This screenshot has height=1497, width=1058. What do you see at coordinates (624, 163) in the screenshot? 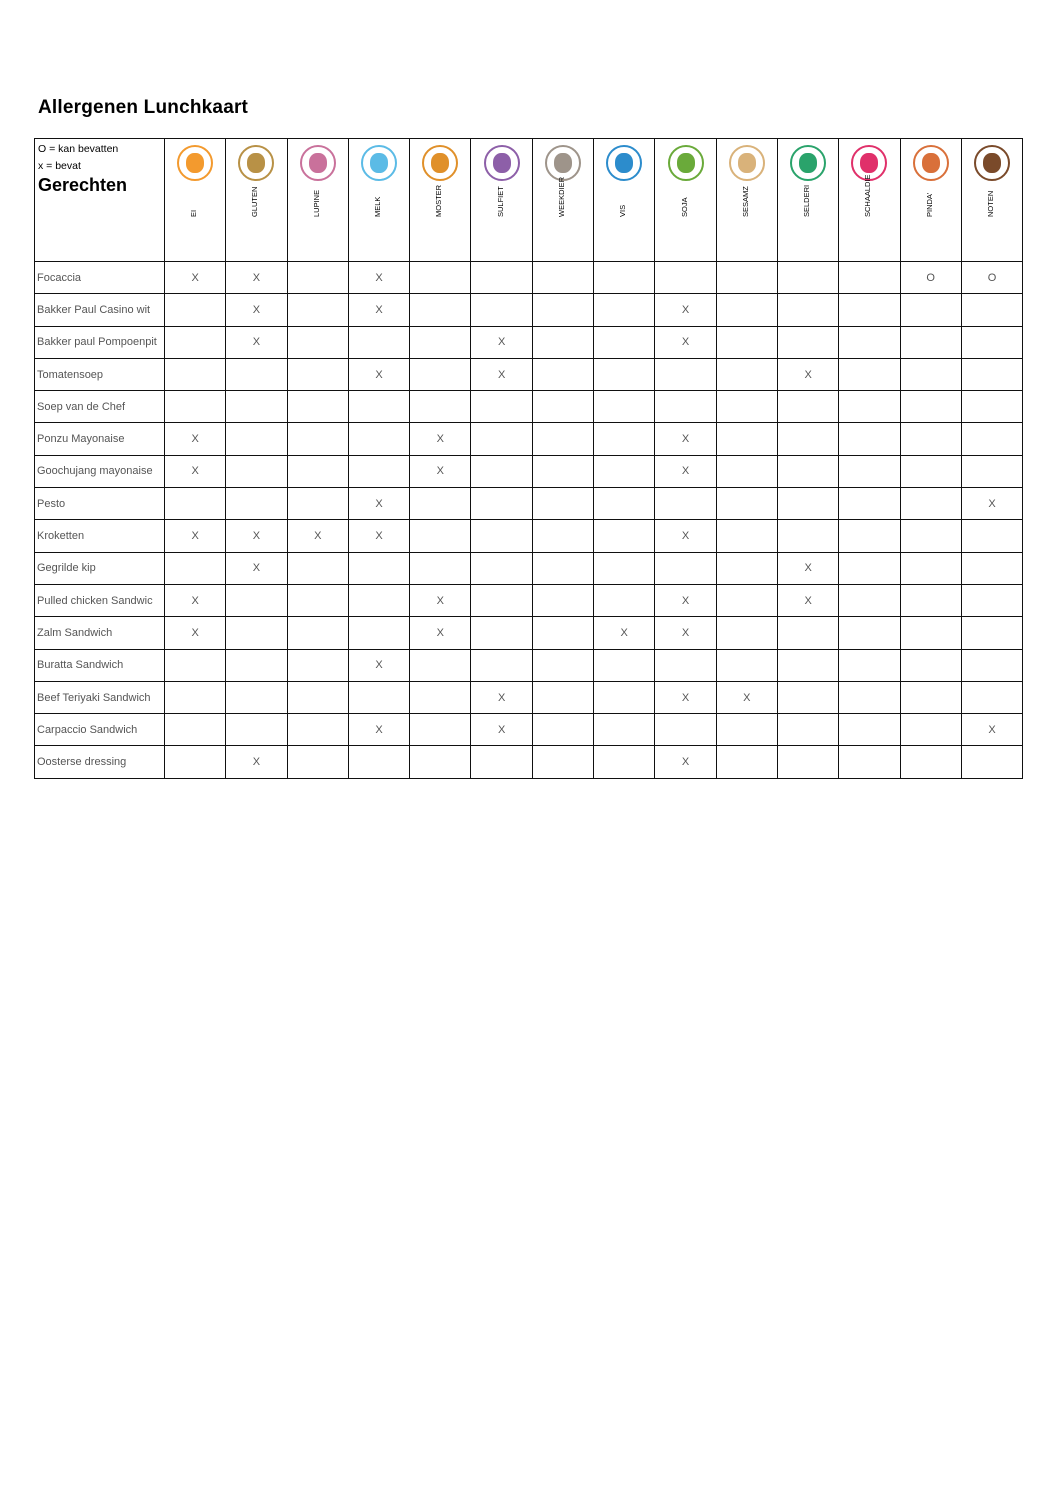
I see `fish-icon` at bounding box center [624, 163].